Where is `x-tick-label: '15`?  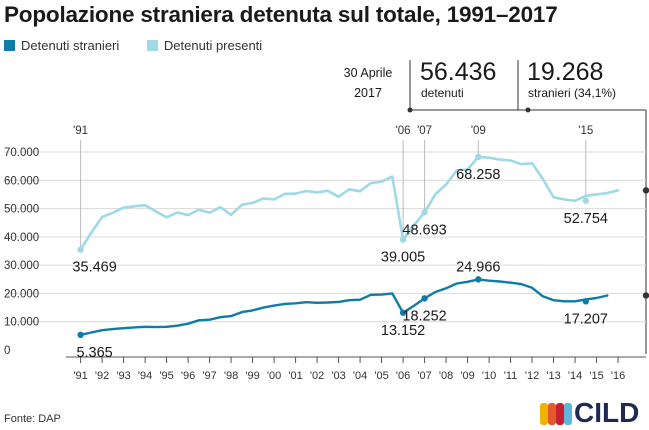
x-tick-label: '15 is located at coordinates (596, 376).